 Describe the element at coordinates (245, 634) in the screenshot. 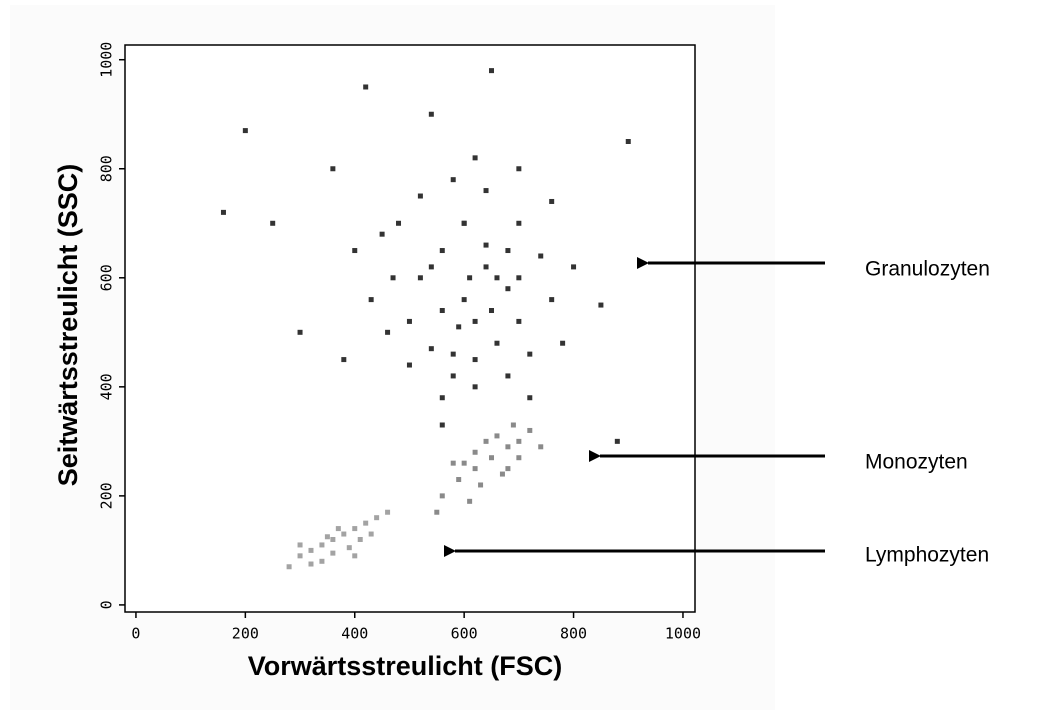

I see `x-tick-label: 200` at that location.